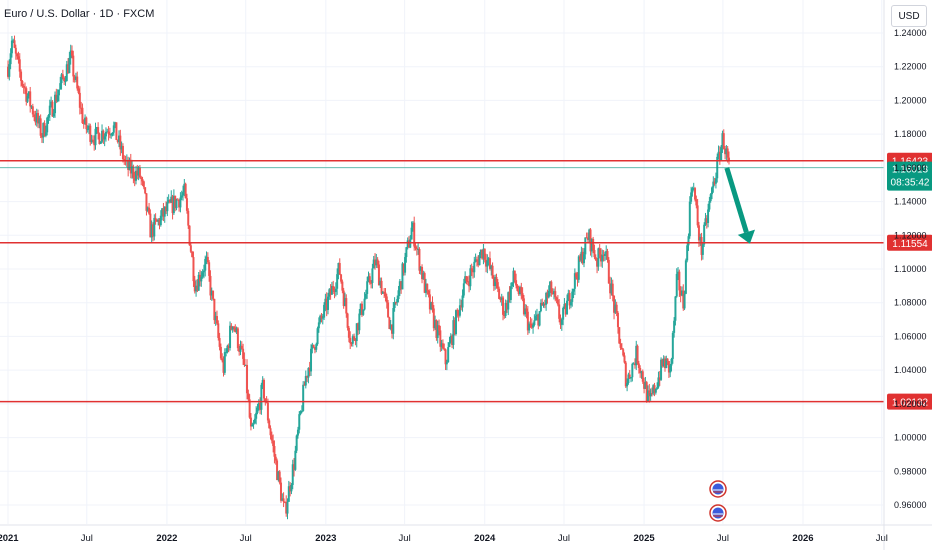  I want to click on currency-button: USD, so click(909, 16).